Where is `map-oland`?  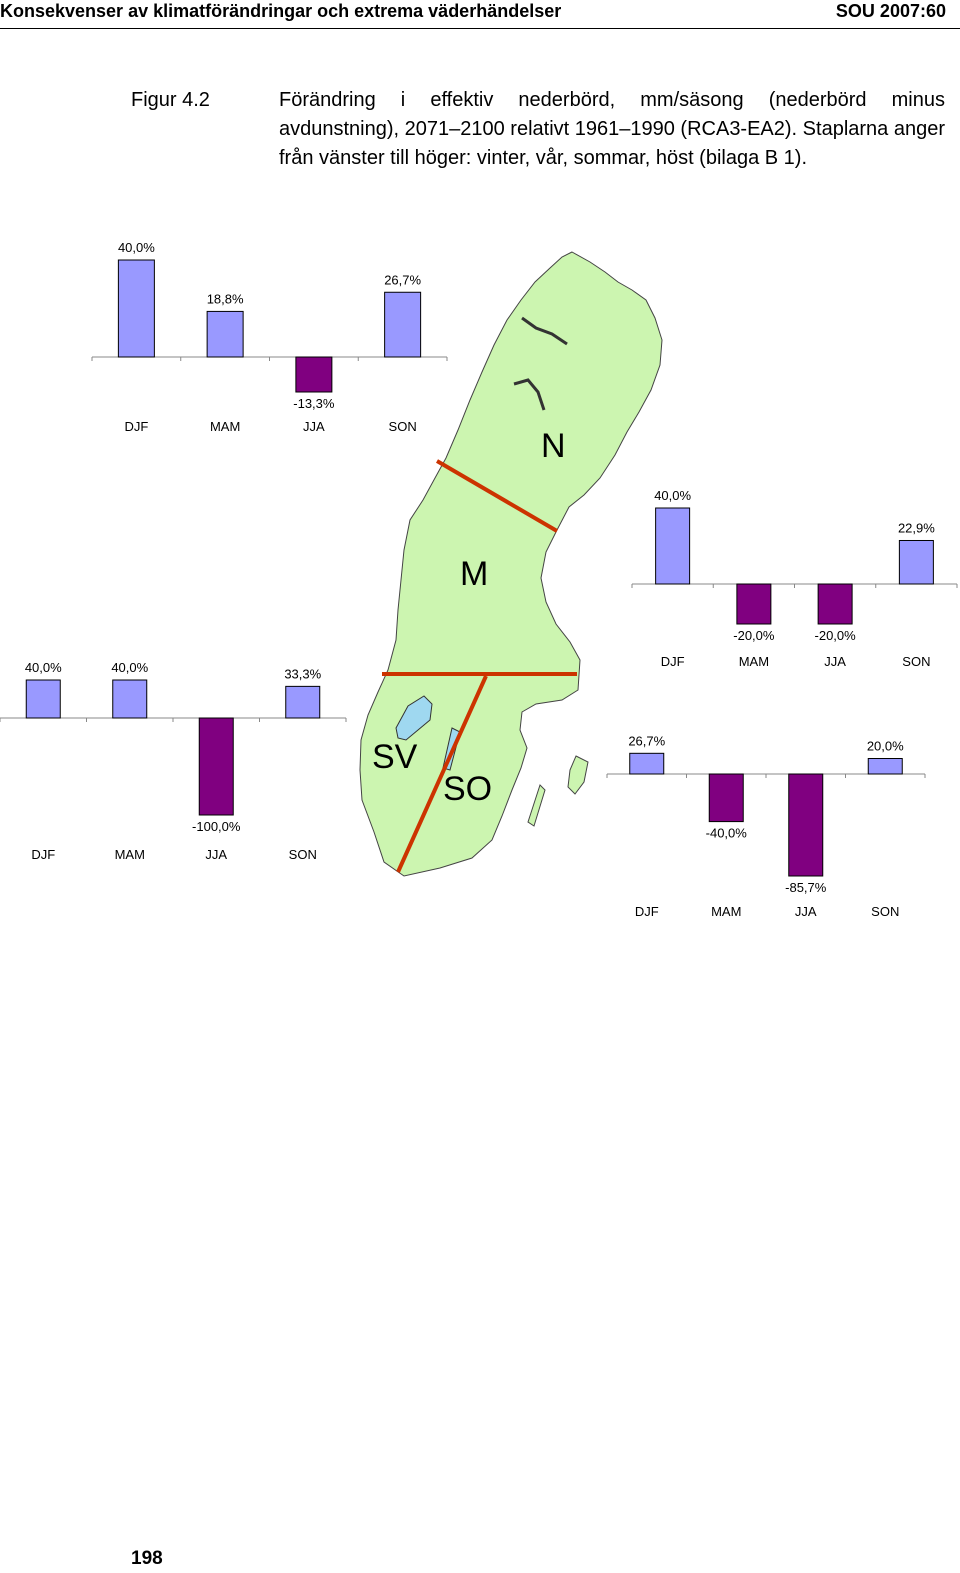
map-oland is located at coordinates (536, 805).